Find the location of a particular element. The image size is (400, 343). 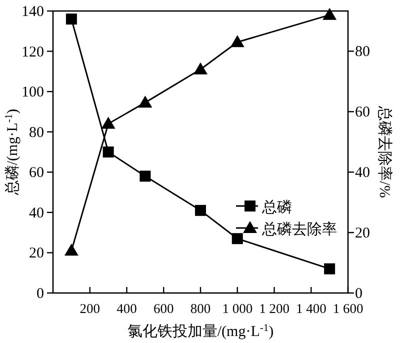

legend-label: 总磷 is located at coordinates (276, 207).